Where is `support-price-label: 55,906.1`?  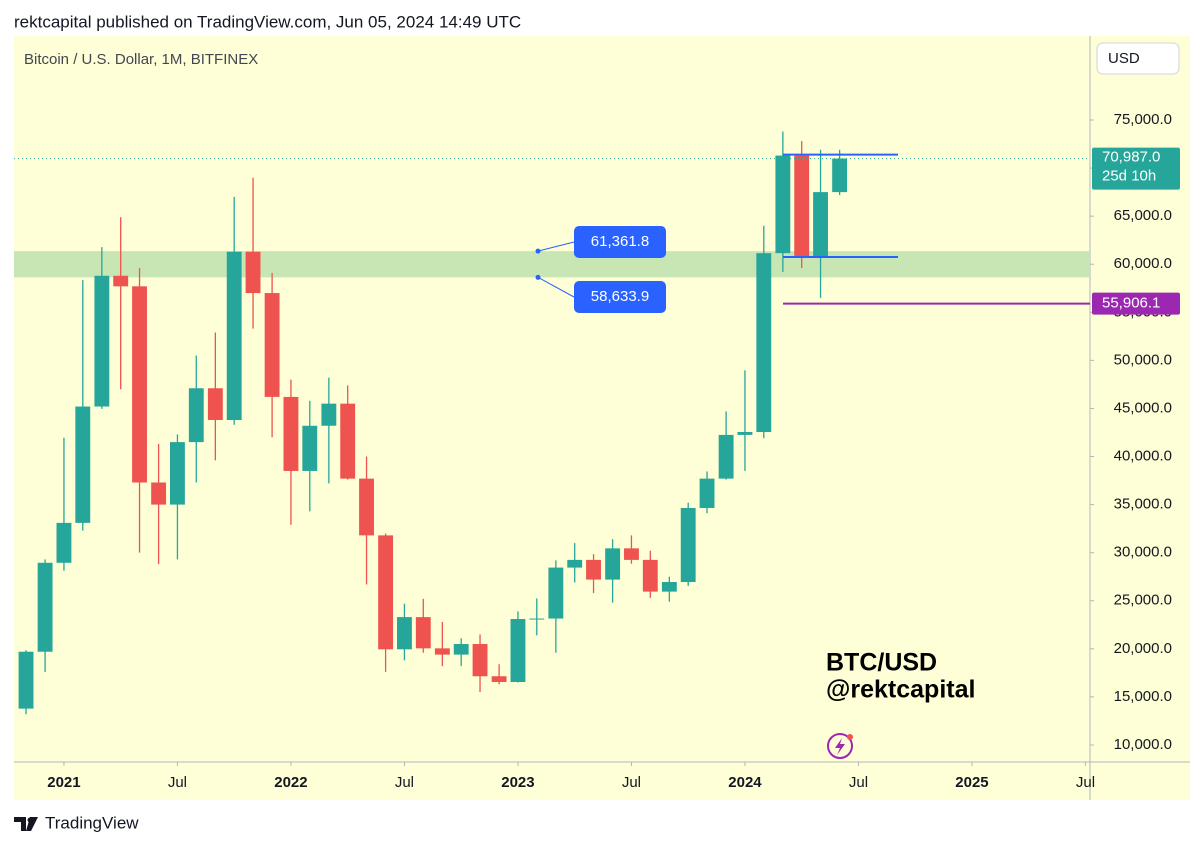
support-price-label: 55,906.1 is located at coordinates (1131, 303).